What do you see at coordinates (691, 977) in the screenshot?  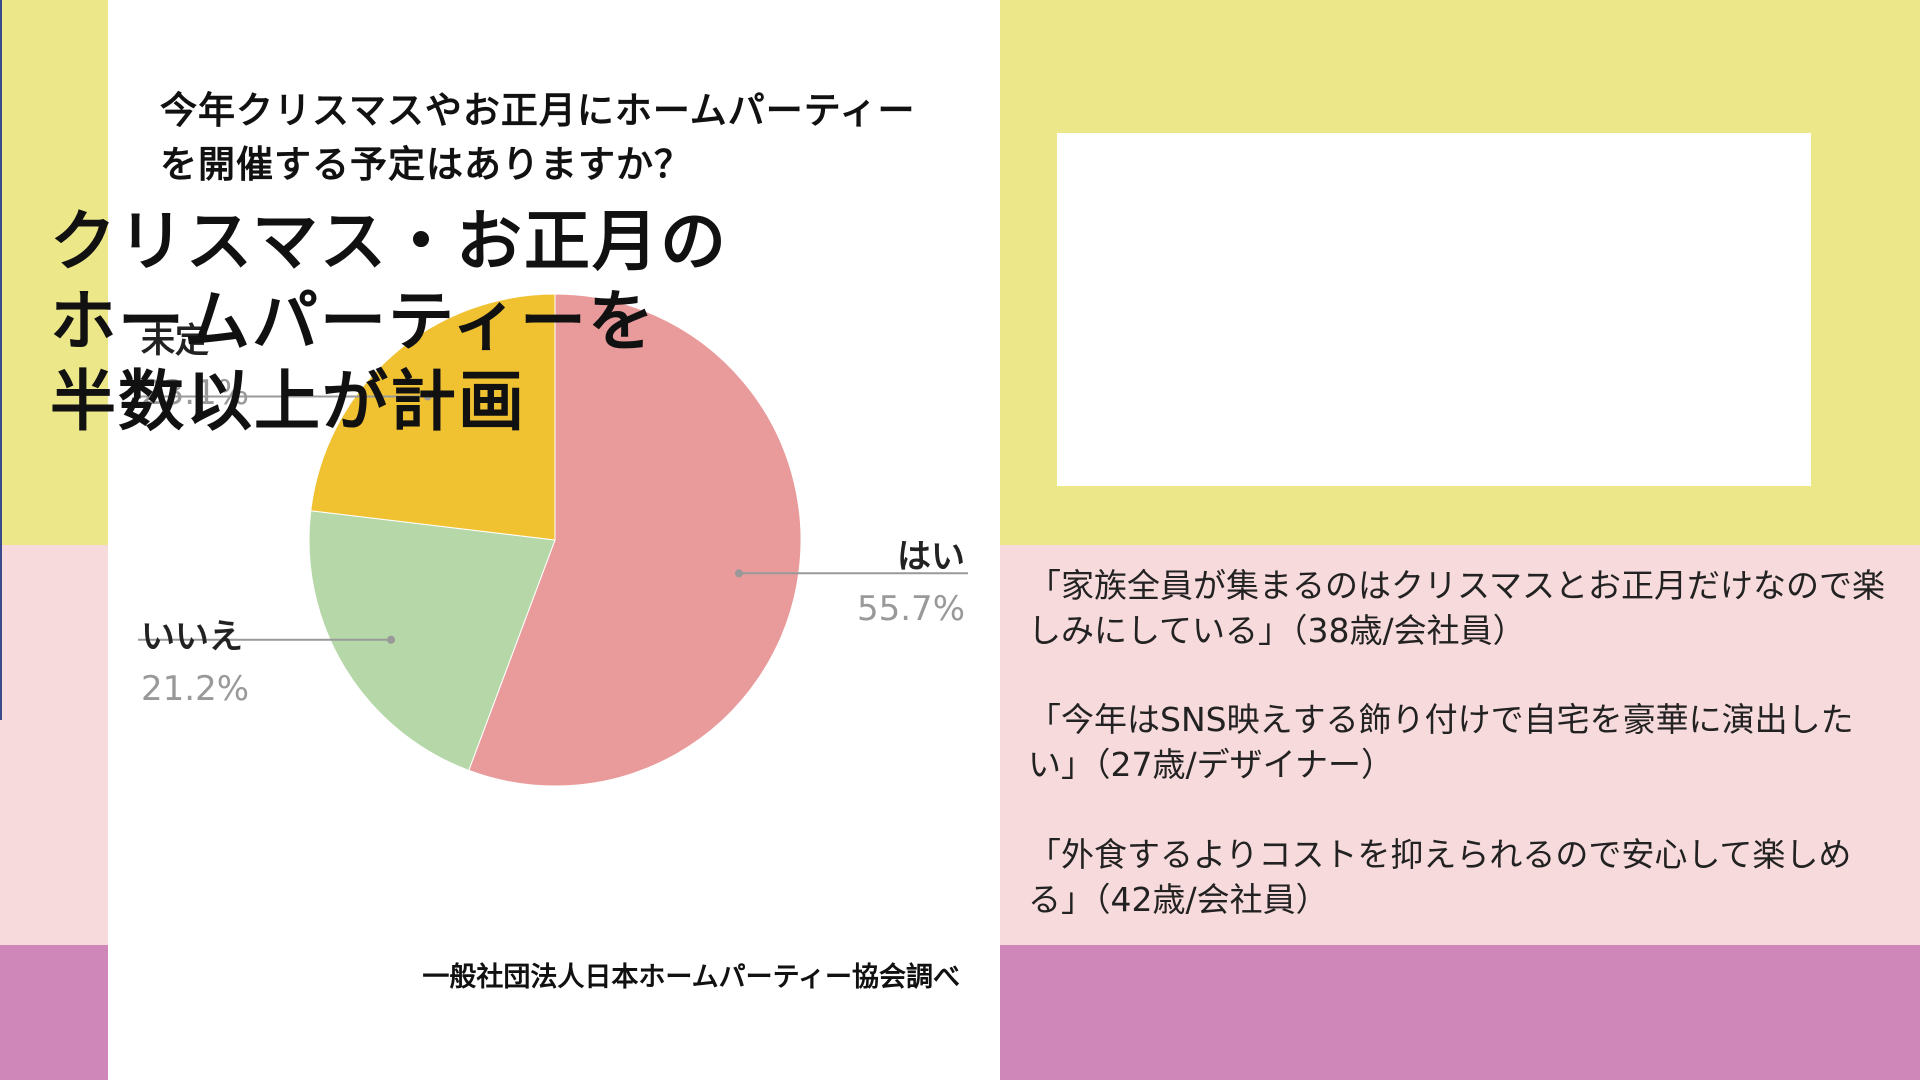 I see `source-note: 一般社団法人日本ホームパーティー協会調べ` at bounding box center [691, 977].